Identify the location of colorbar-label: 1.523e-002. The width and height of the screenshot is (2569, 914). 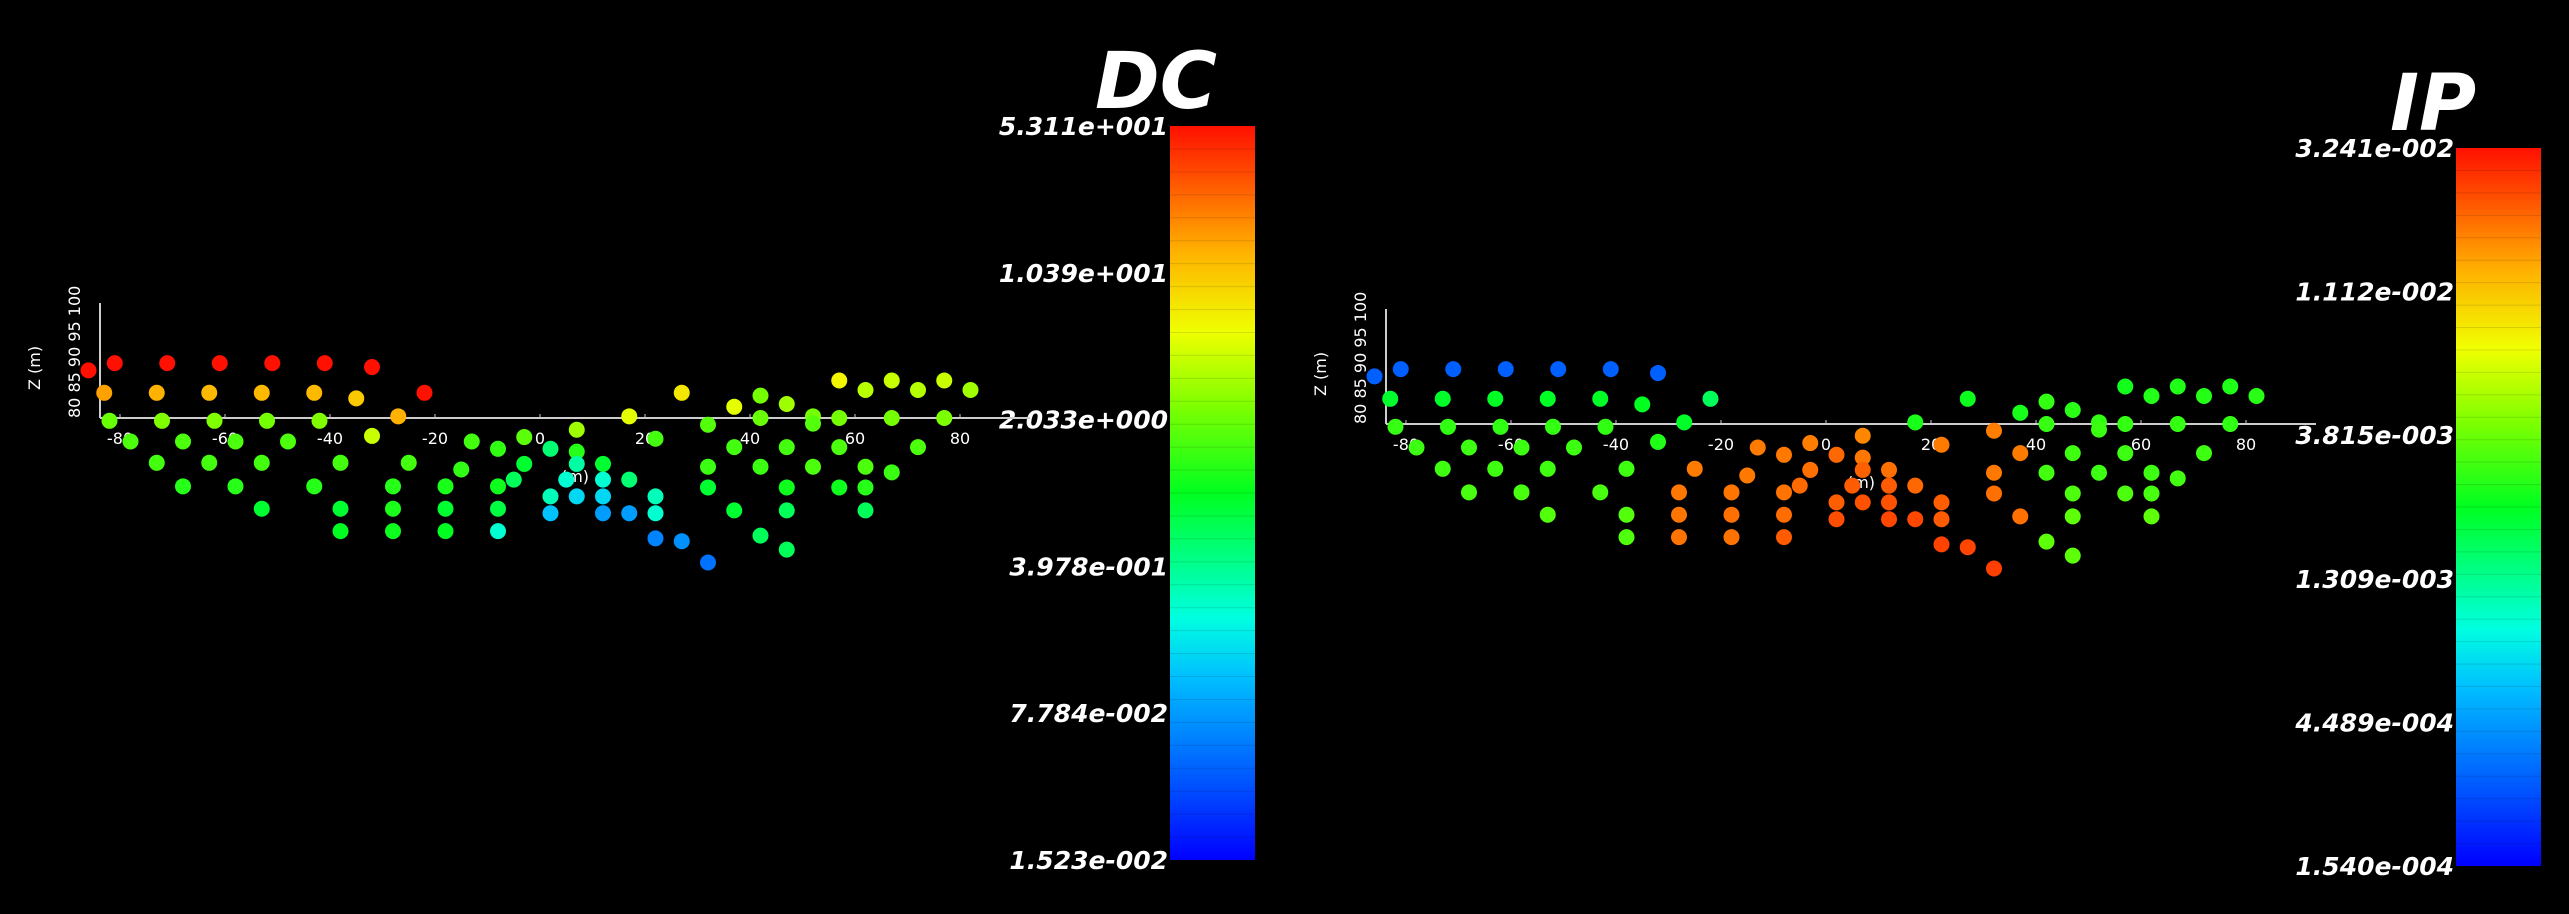
(1088, 860).